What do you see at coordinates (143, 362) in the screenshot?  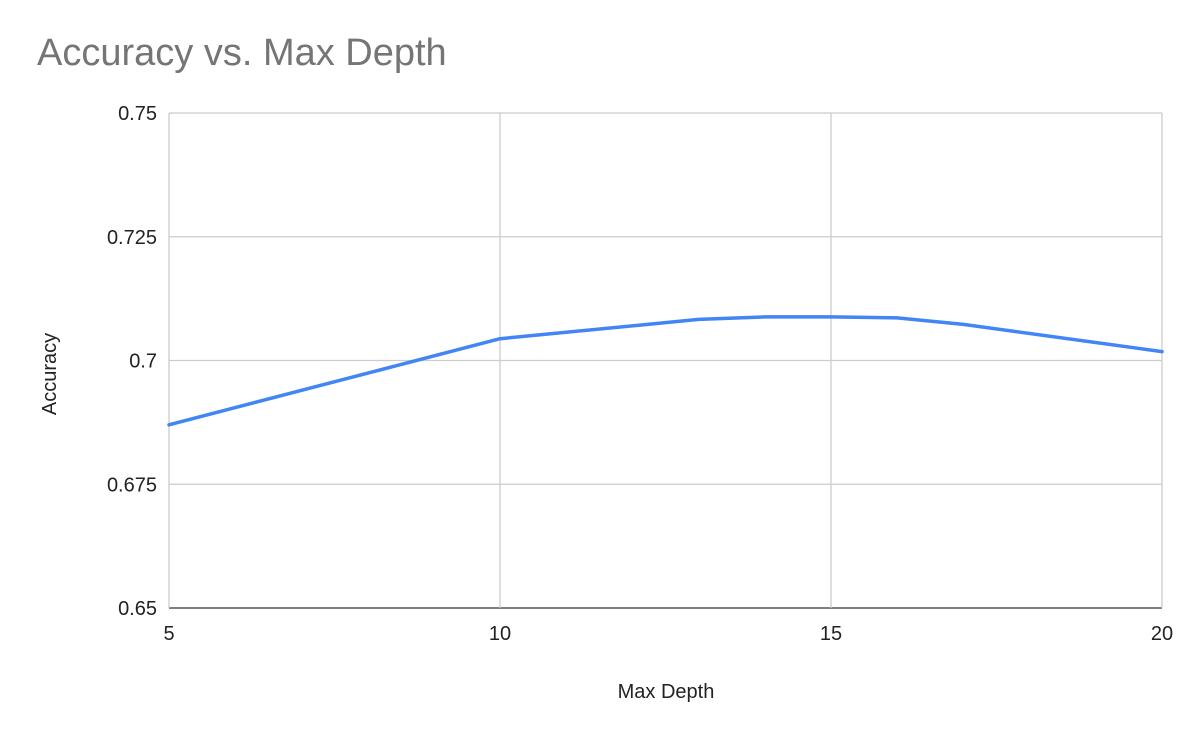 I see `y-tick-label: 0.7` at bounding box center [143, 362].